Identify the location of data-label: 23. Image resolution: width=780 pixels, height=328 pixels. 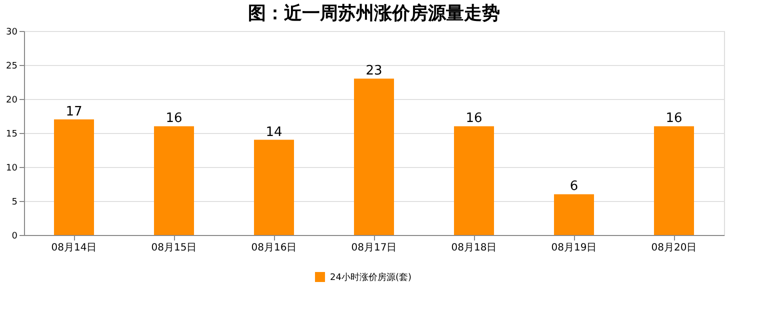
(374, 71).